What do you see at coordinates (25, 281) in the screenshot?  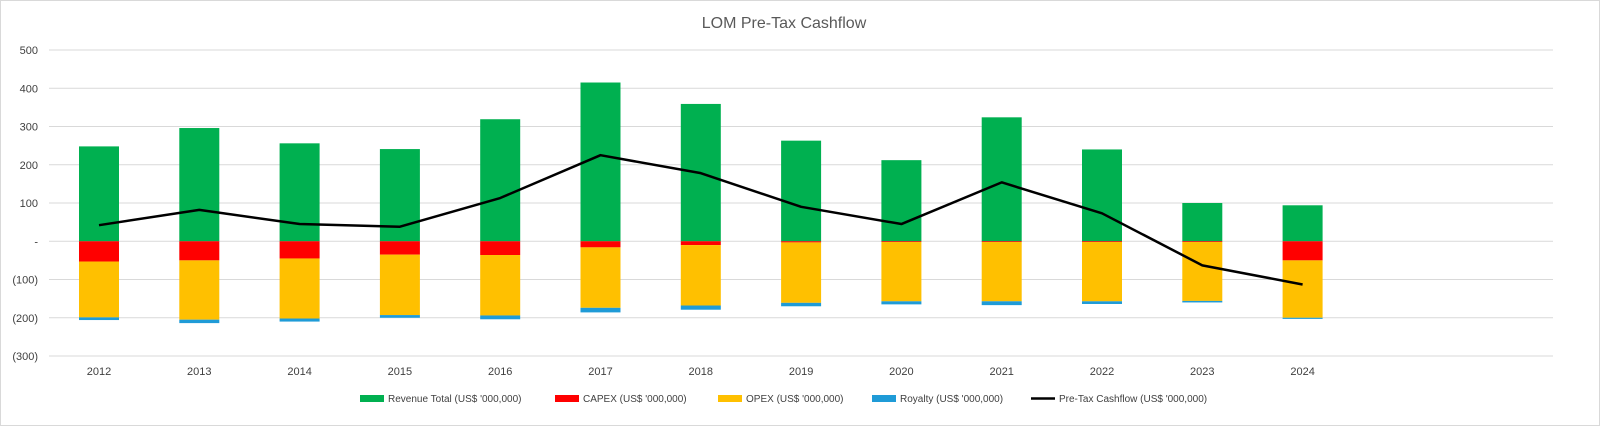 I see `y-tick-label: (100)` at bounding box center [25, 281].